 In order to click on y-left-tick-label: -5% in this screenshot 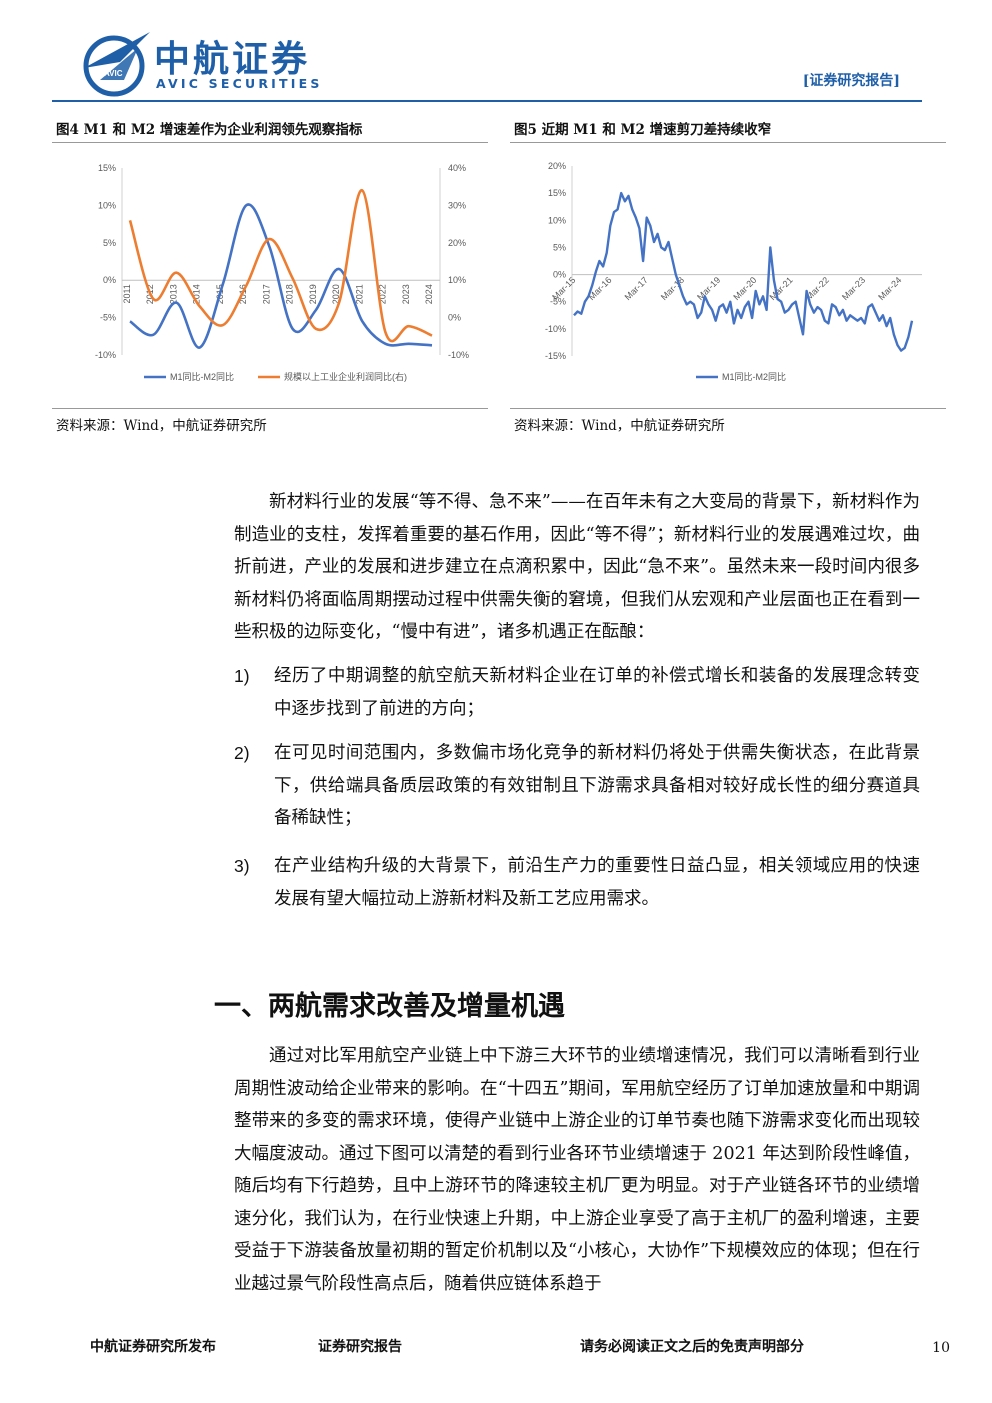, I will do `click(108, 318)`.